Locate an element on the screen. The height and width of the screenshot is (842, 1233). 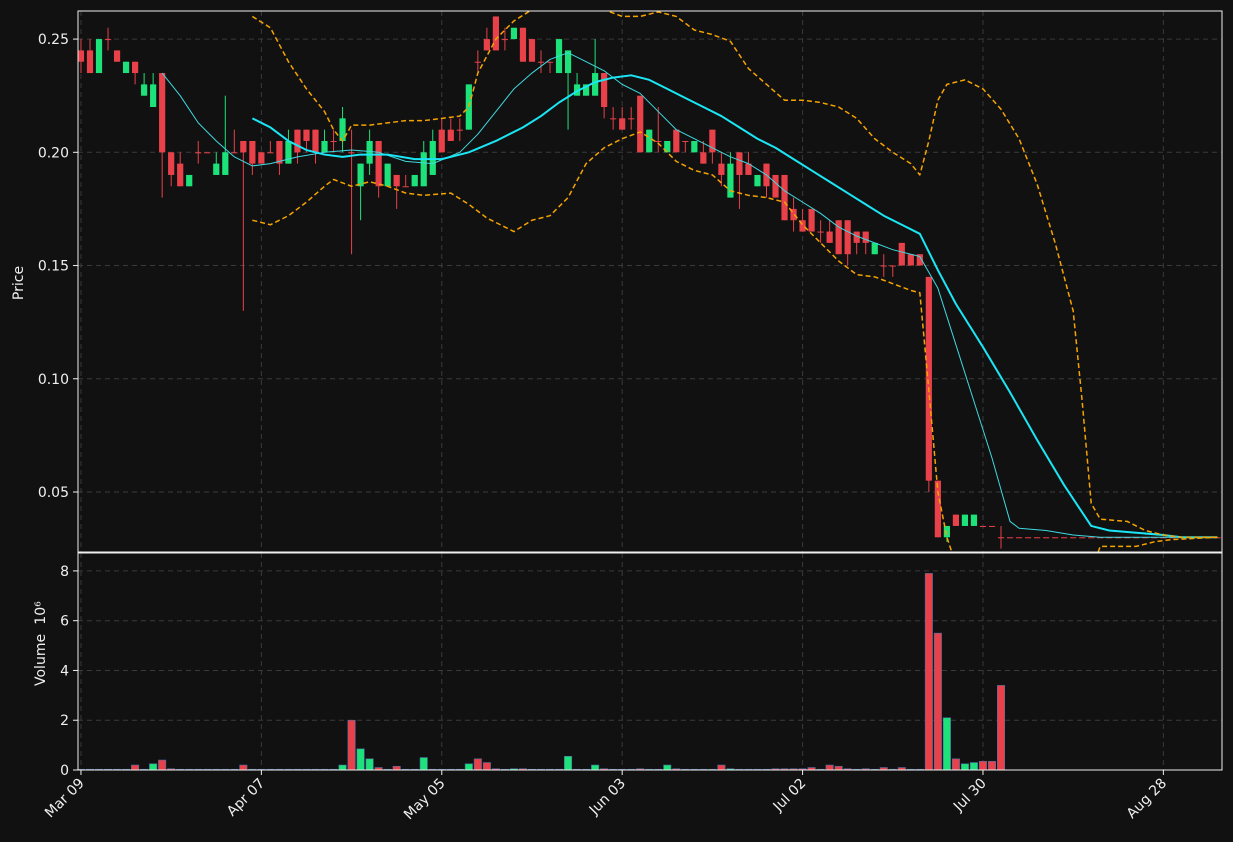
volume-tick-label: 4 is located at coordinates (64, 671).